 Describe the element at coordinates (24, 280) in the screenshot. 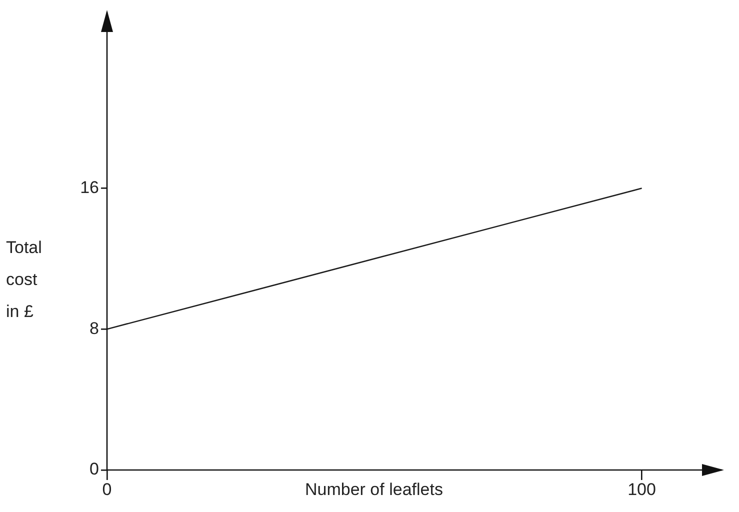

I see `y-axis-title: Total cost in £` at that location.